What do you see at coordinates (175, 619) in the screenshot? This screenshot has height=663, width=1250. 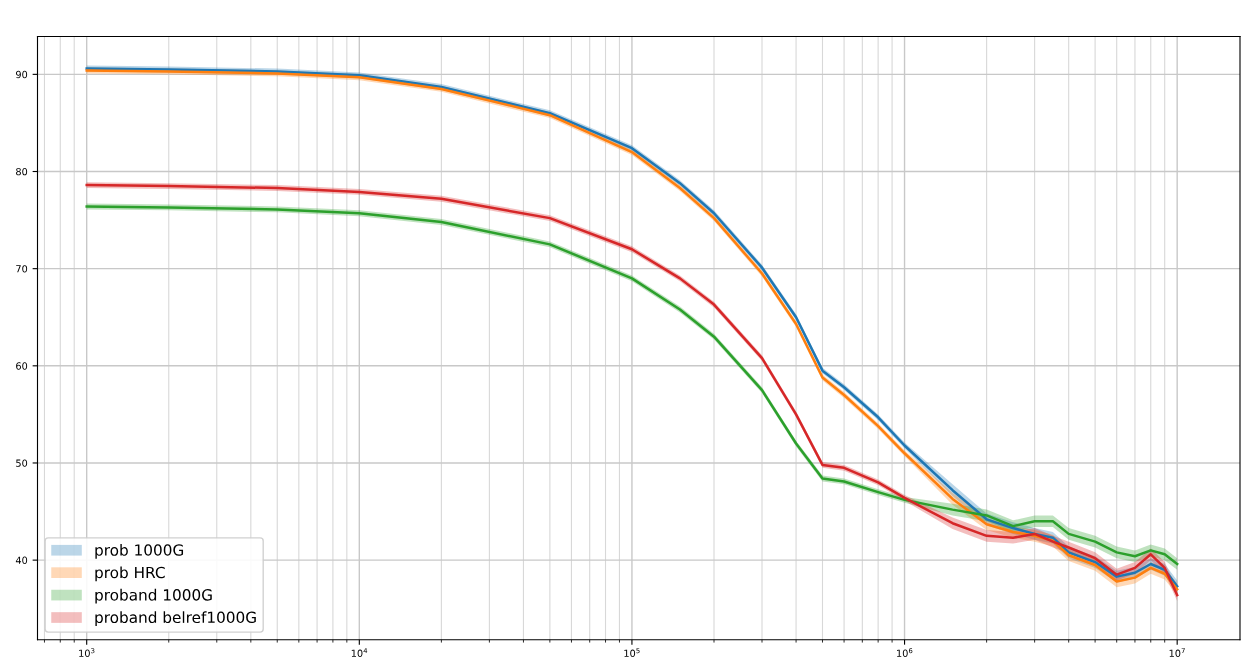 I see `legend-label: proband belref1000G` at bounding box center [175, 619].